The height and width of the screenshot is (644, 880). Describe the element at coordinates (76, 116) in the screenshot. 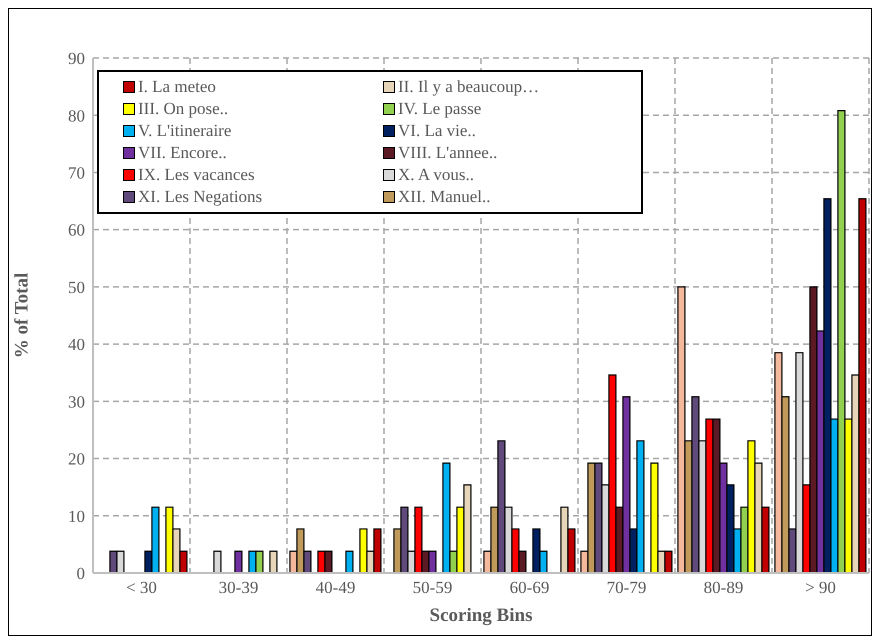

I see `y-tick-label: 80` at that location.